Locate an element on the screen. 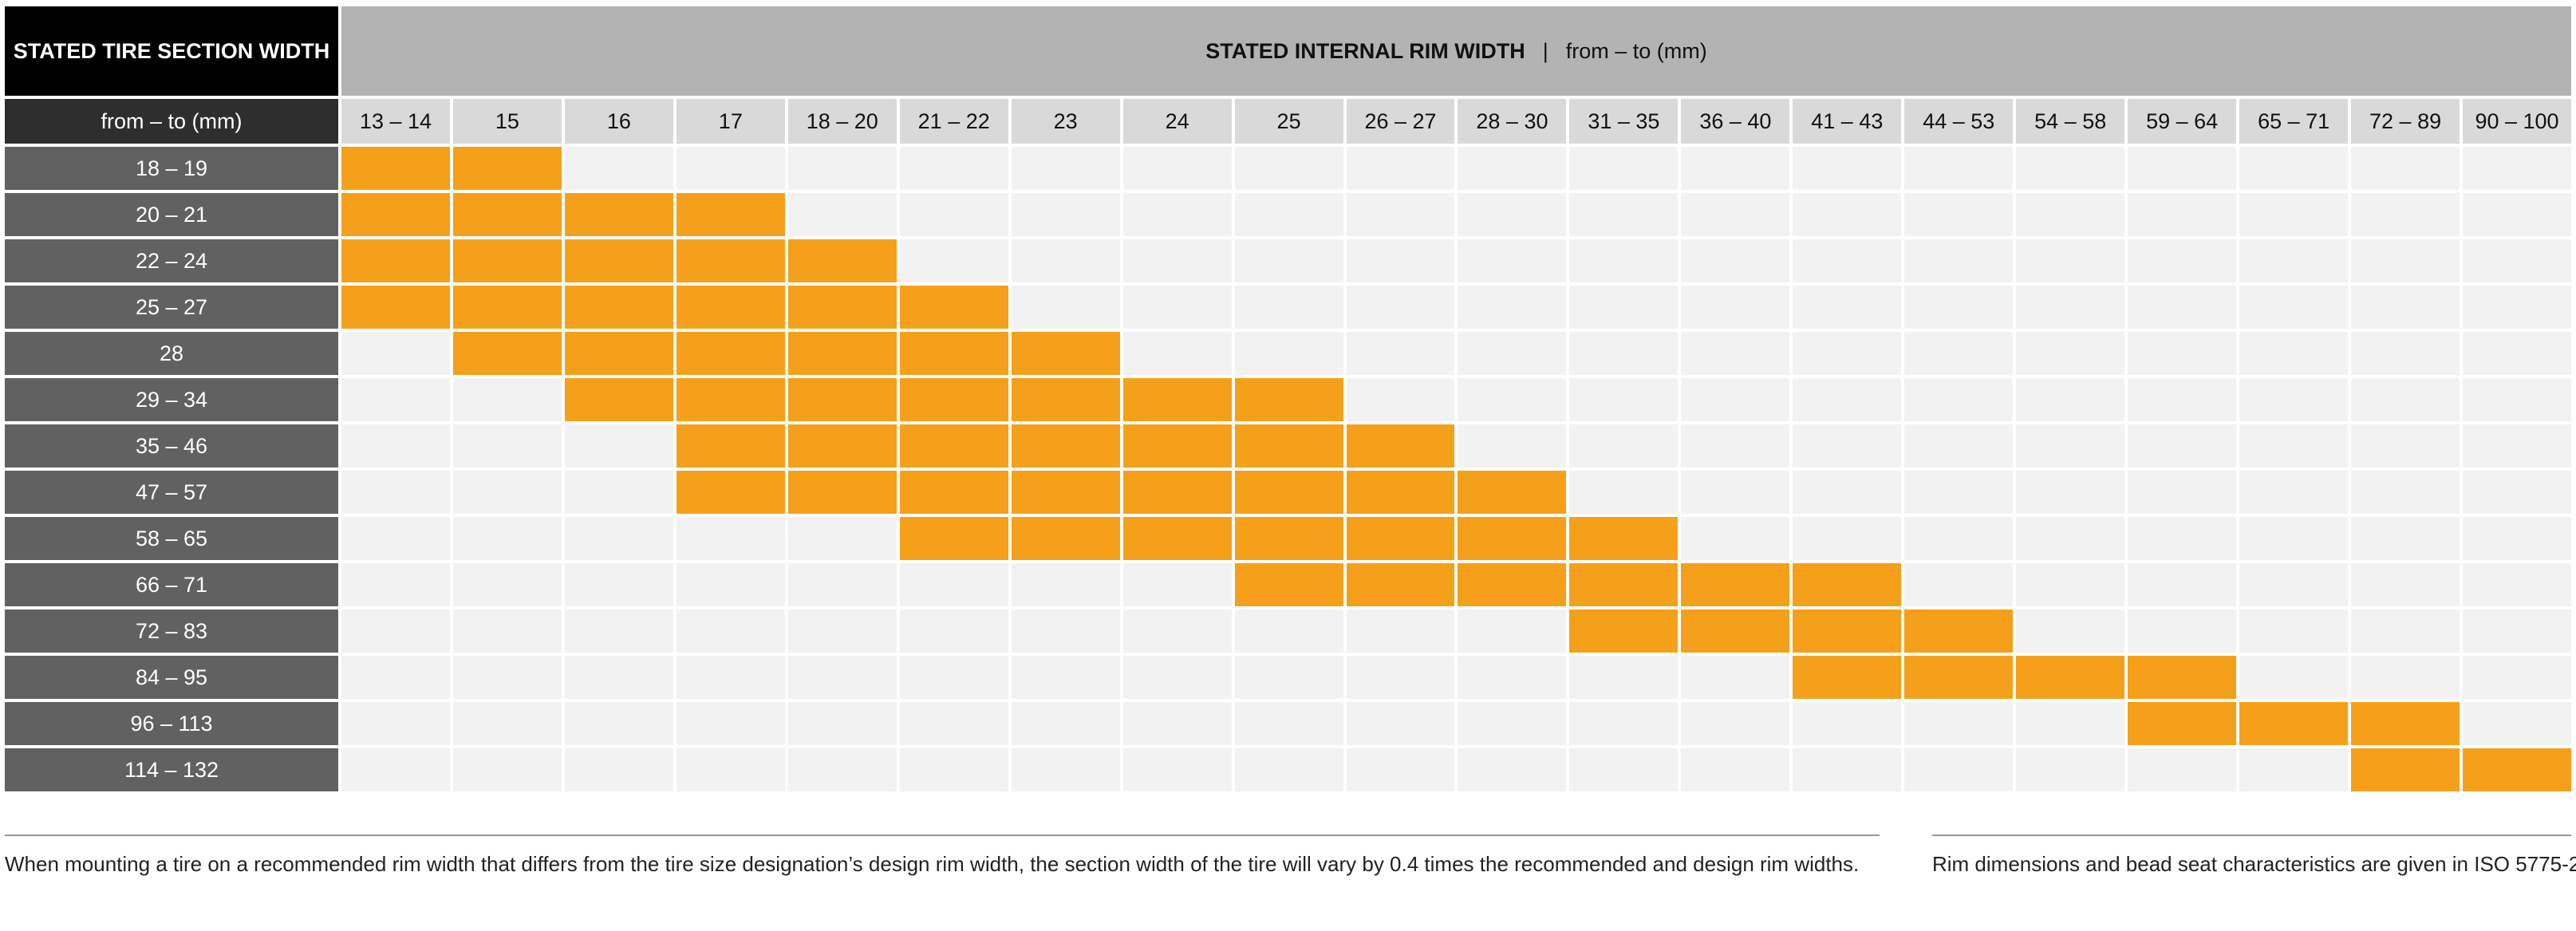  column-header: 44 – 53 is located at coordinates (1959, 121).